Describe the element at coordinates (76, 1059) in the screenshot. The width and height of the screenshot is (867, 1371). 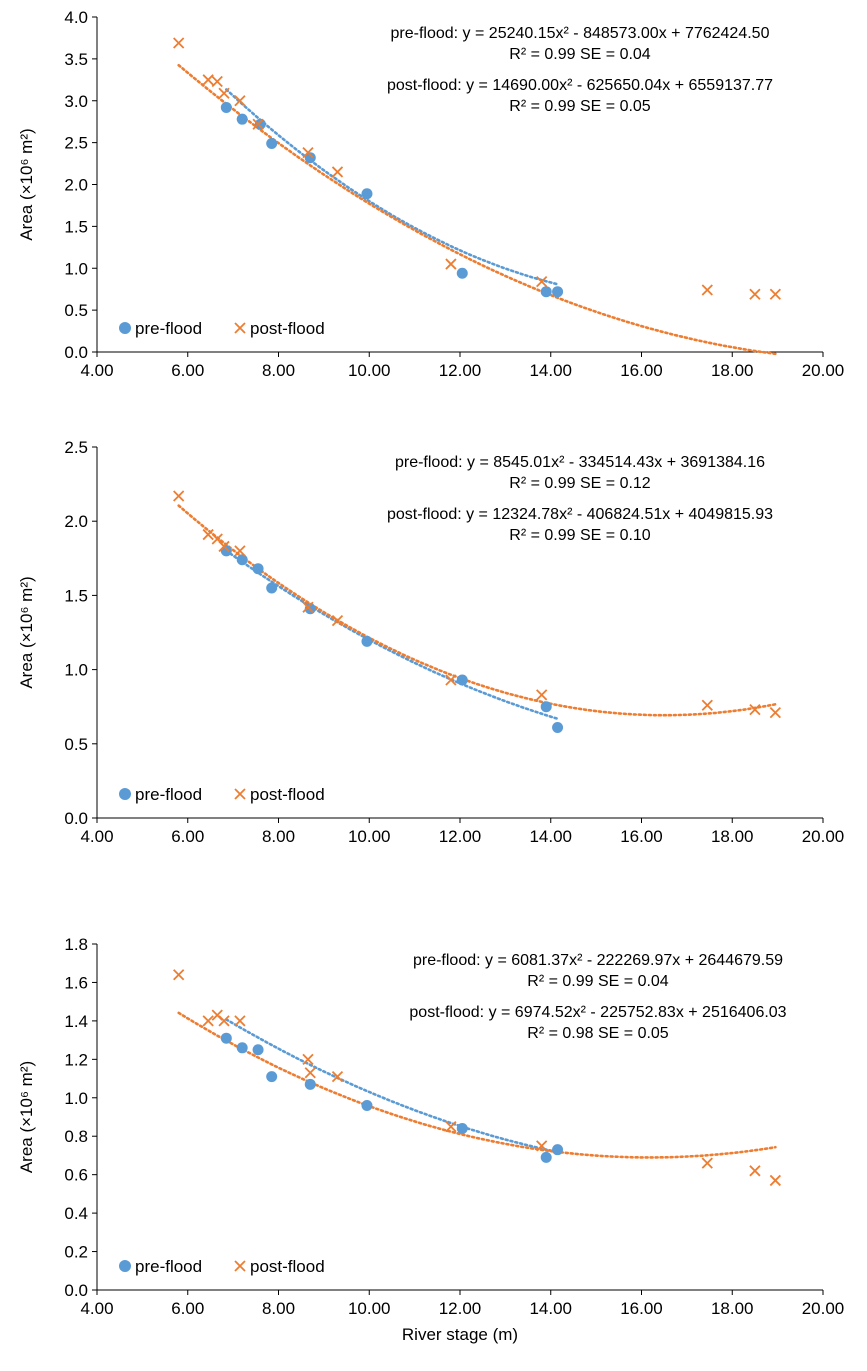
I see `y-tick-label: 1.2` at that location.